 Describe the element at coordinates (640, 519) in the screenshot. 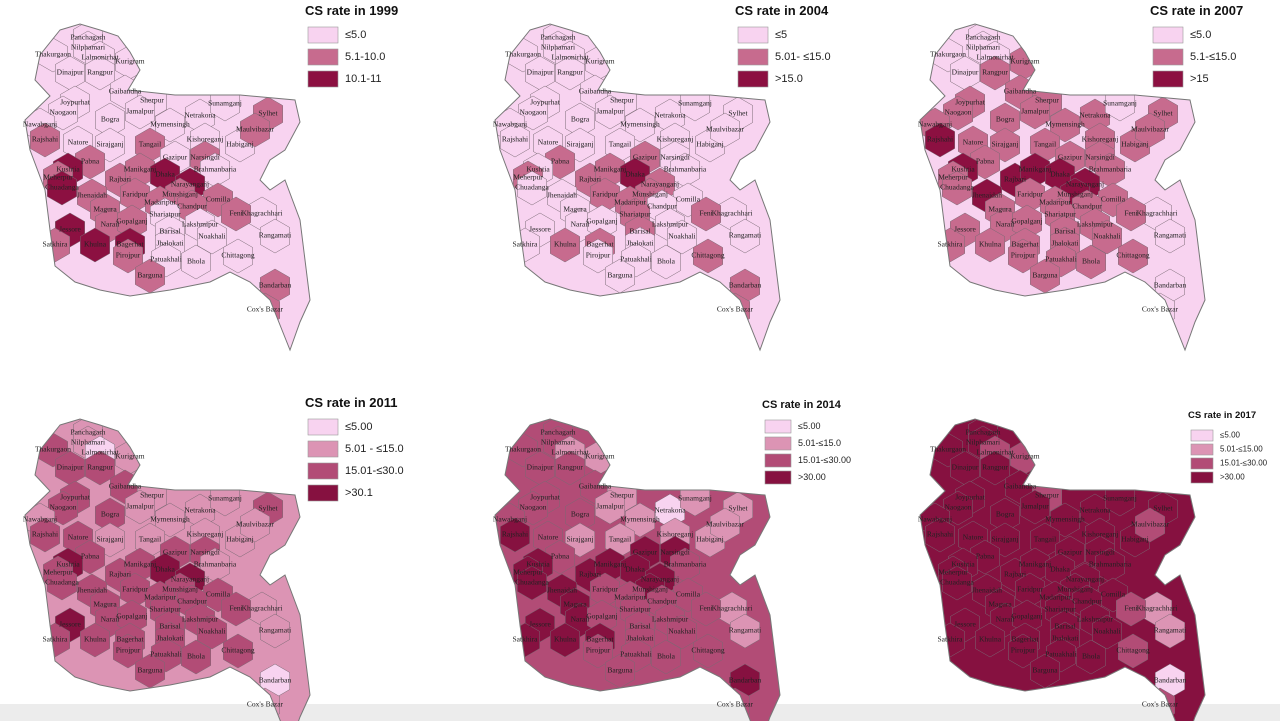

I see `district-label: Mymensingh` at that location.